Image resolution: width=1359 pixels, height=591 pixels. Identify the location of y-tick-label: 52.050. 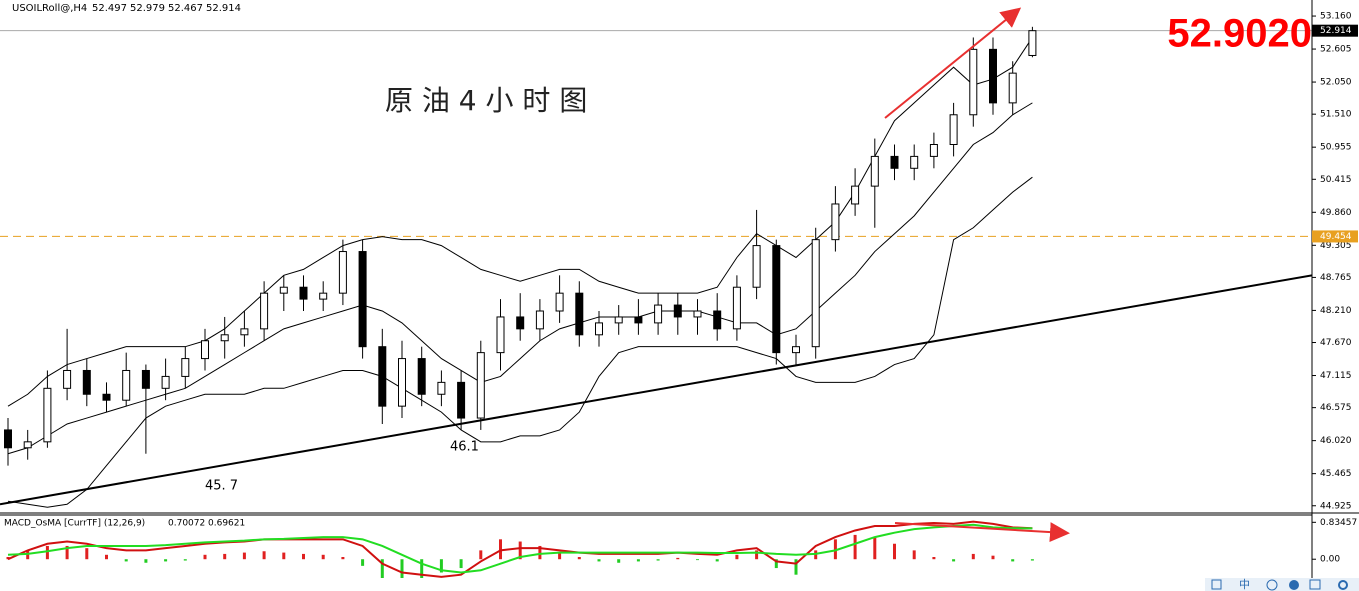
(1336, 83).